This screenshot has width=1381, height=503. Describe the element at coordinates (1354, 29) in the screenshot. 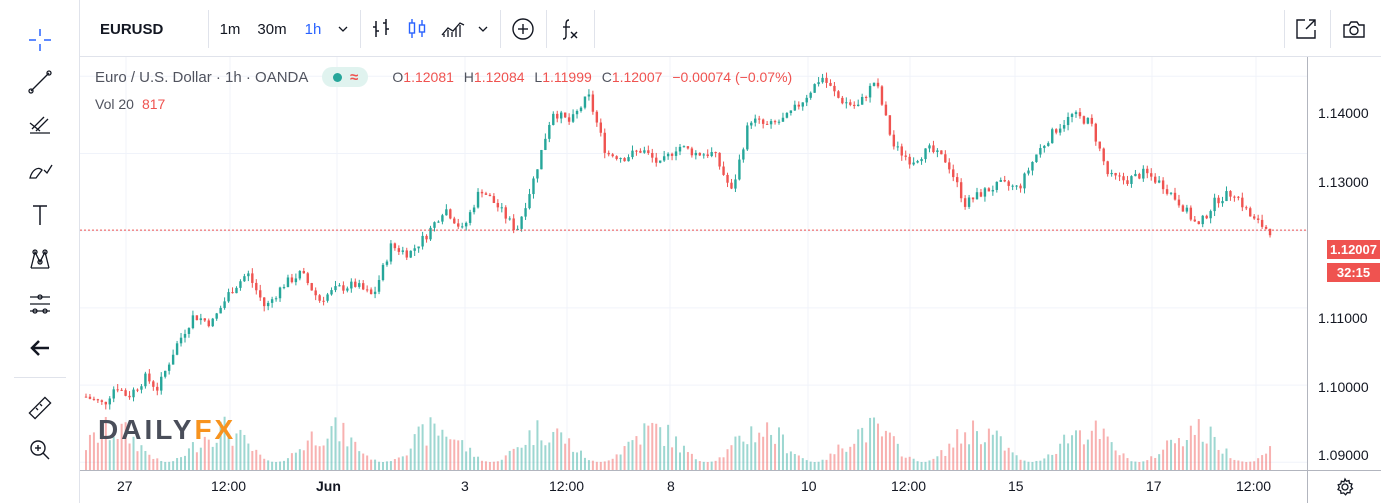

I see `camera-icon` at that location.